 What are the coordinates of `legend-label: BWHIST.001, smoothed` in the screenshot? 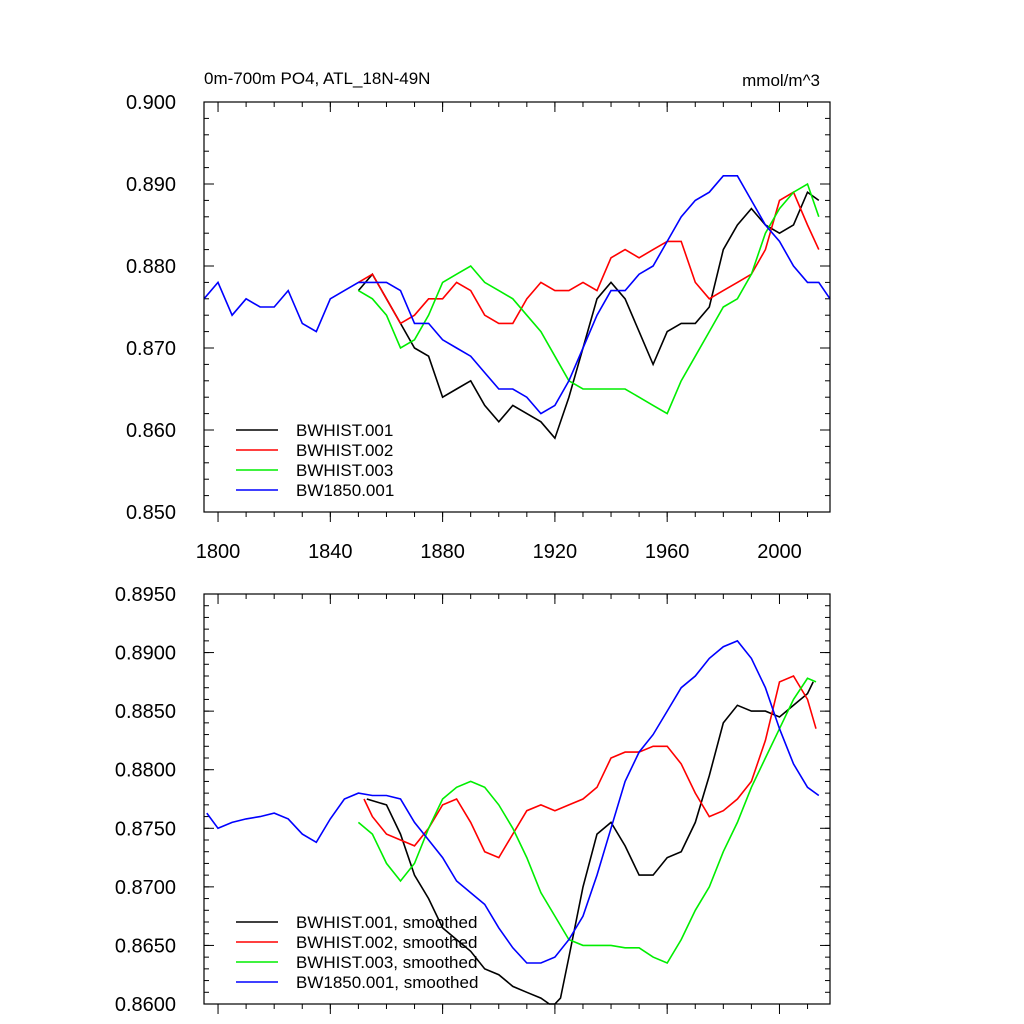 It's located at (386, 922).